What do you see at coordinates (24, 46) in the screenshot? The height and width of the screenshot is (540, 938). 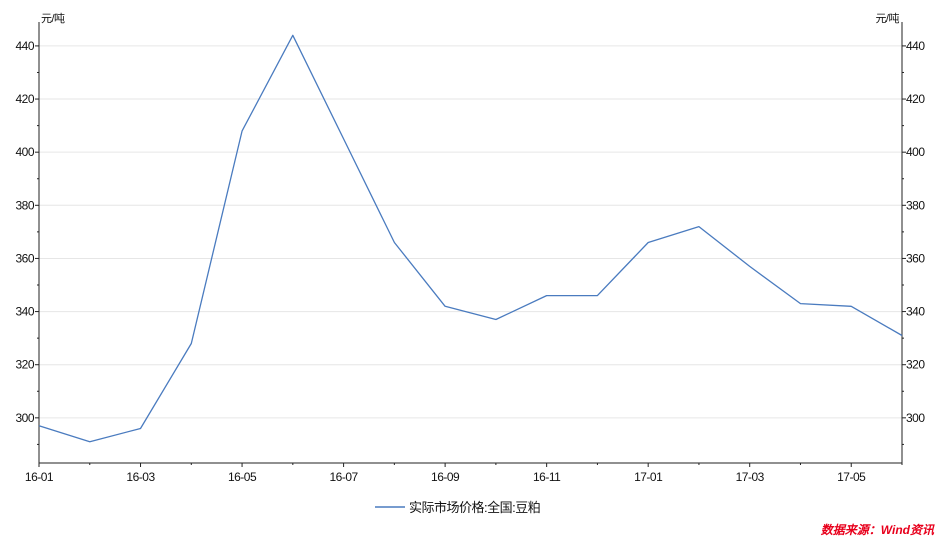 I see `left-y-tick-label: 440` at bounding box center [24, 46].